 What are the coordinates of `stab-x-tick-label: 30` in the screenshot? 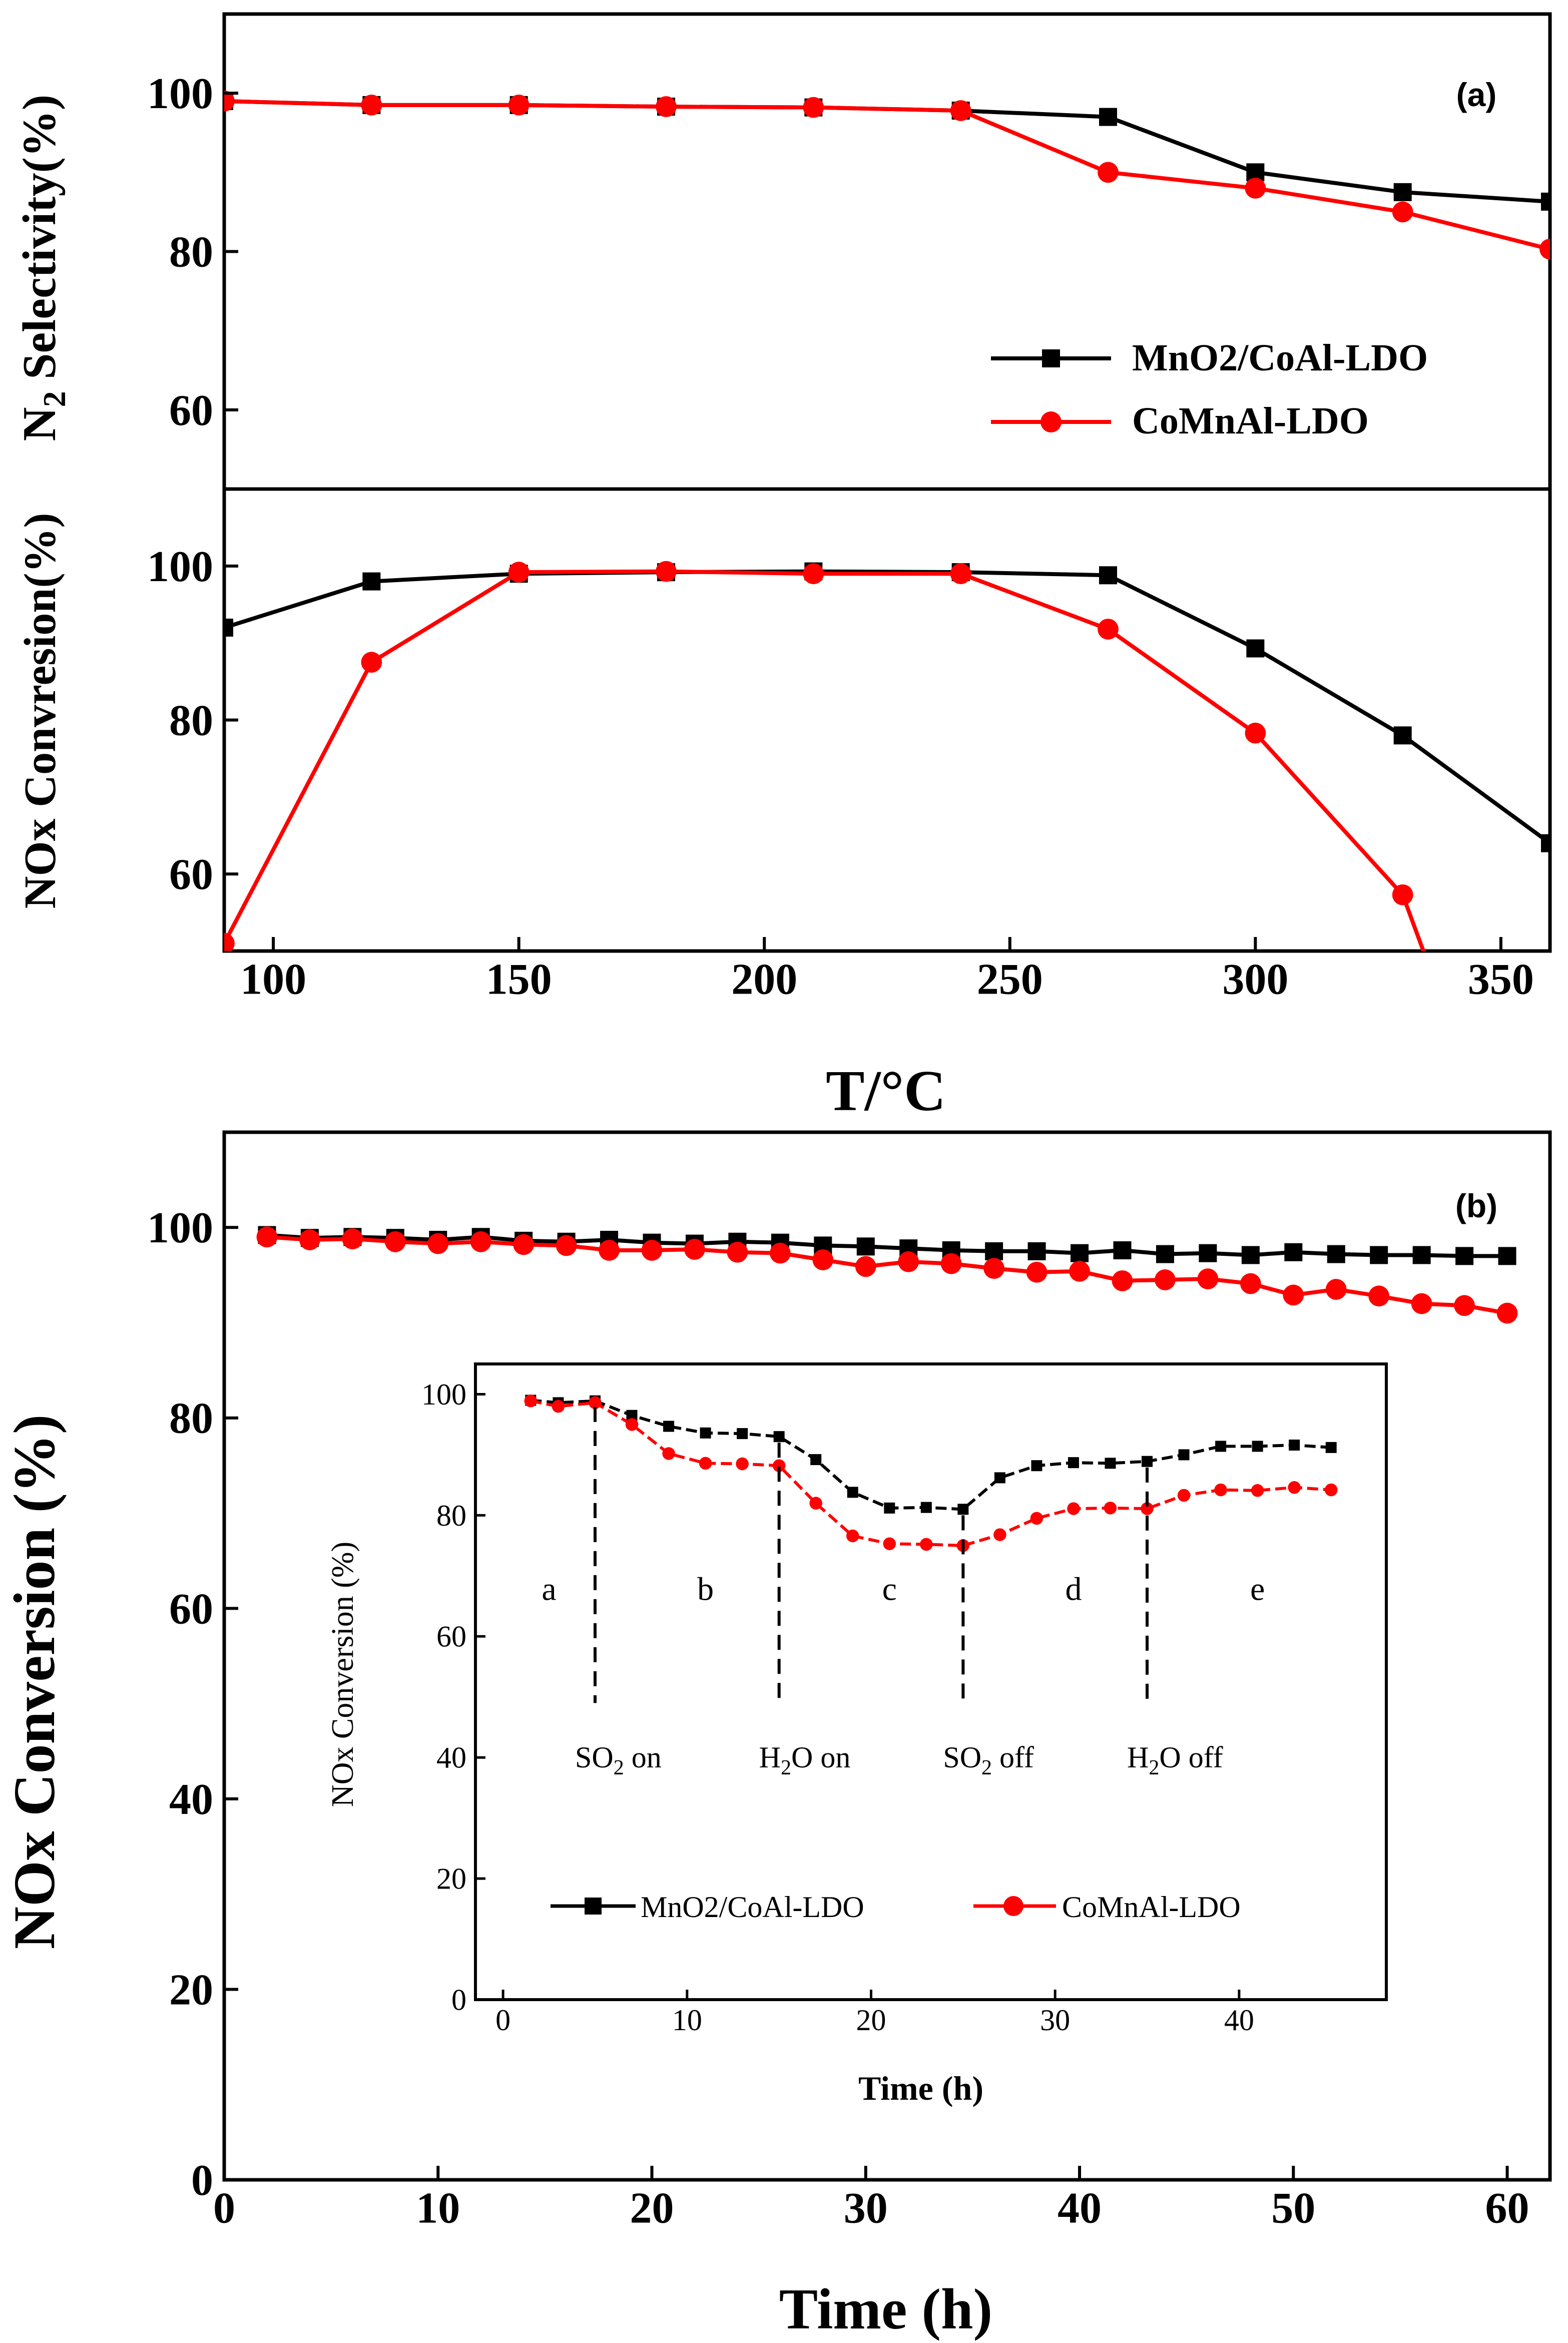 It's located at (866, 2208).